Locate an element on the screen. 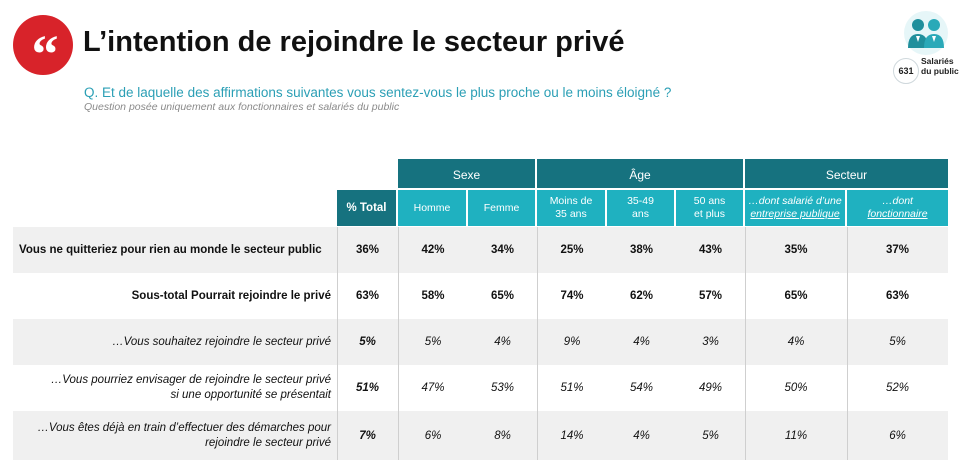 This screenshot has height=470, width=963. value-homme: 42% is located at coordinates (433, 250).